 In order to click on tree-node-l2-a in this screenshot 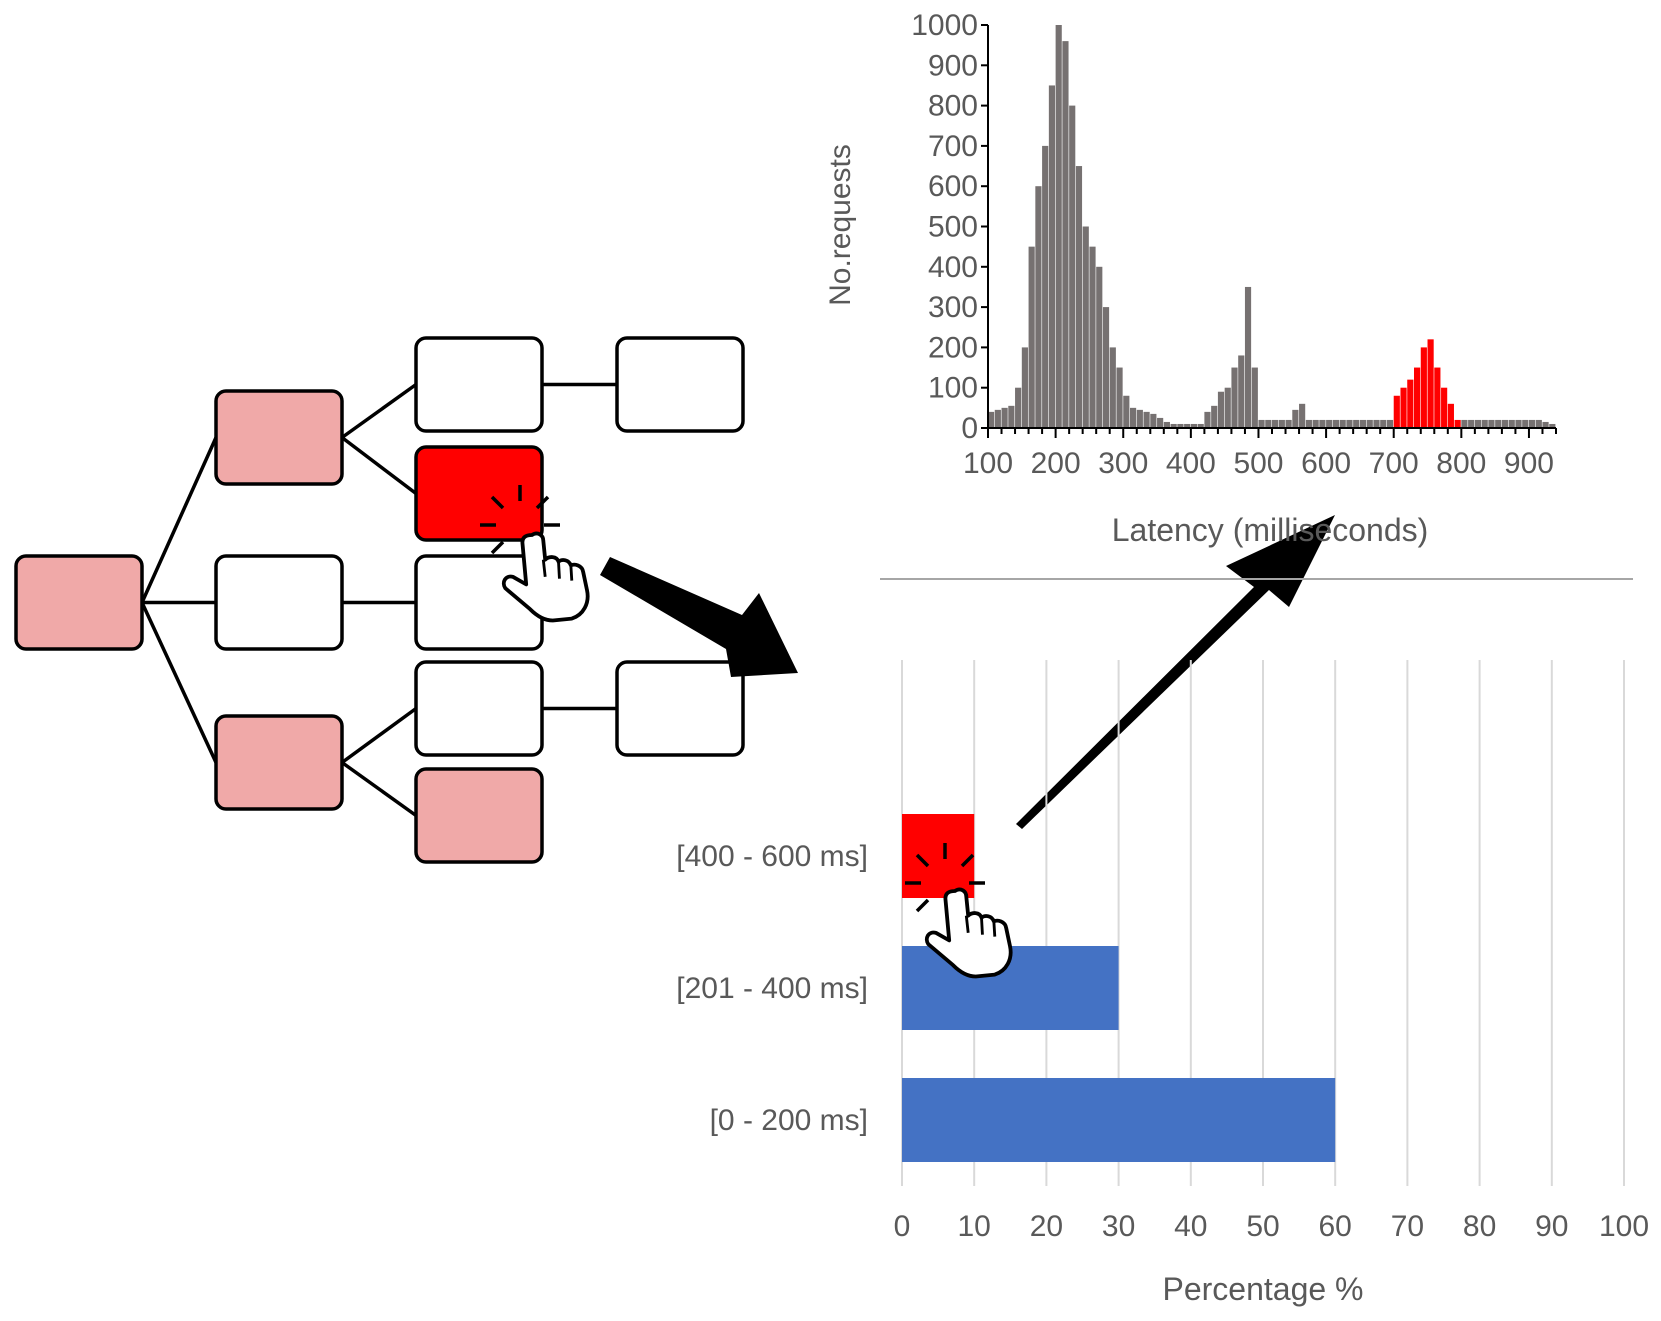, I will do `click(479, 384)`.